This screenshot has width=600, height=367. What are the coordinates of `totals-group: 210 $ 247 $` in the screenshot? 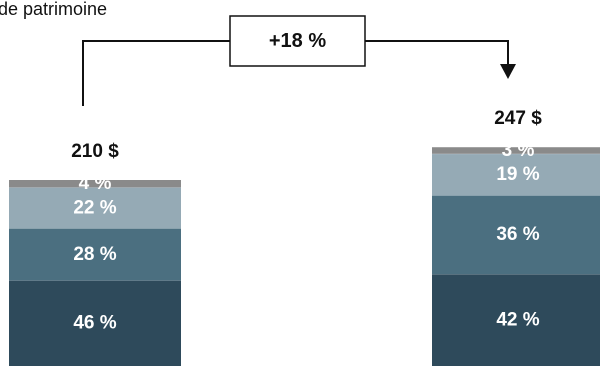 It's located at (306, 135).